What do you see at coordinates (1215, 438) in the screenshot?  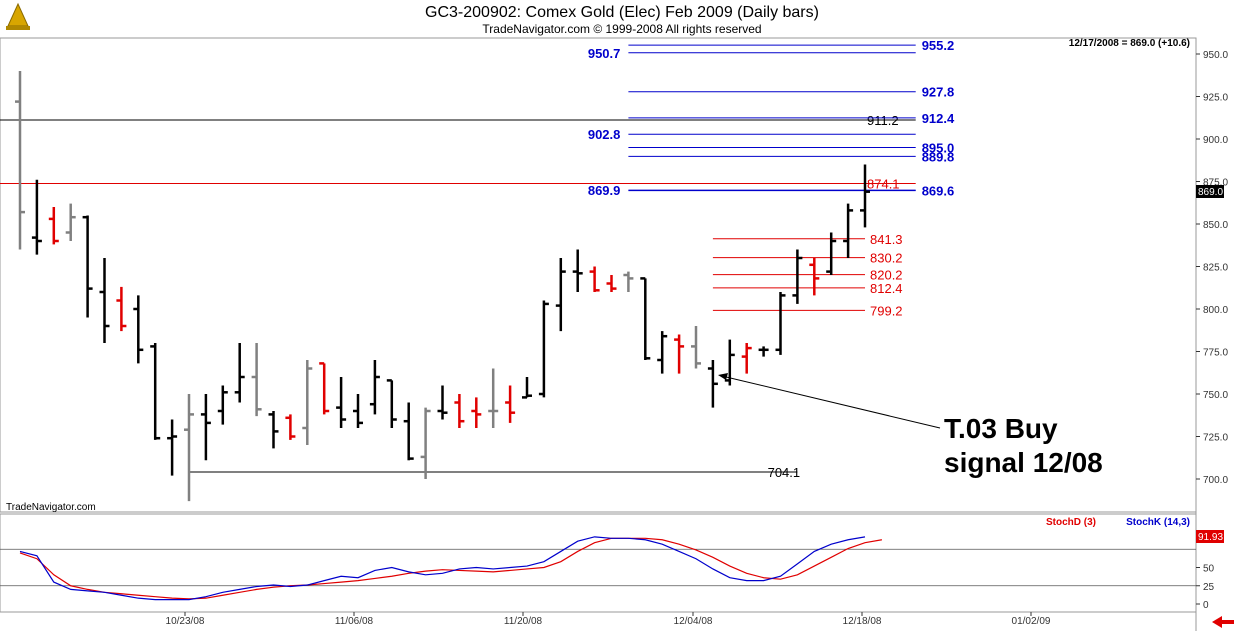 I see `price-tick-label: 725.0` at bounding box center [1215, 438].